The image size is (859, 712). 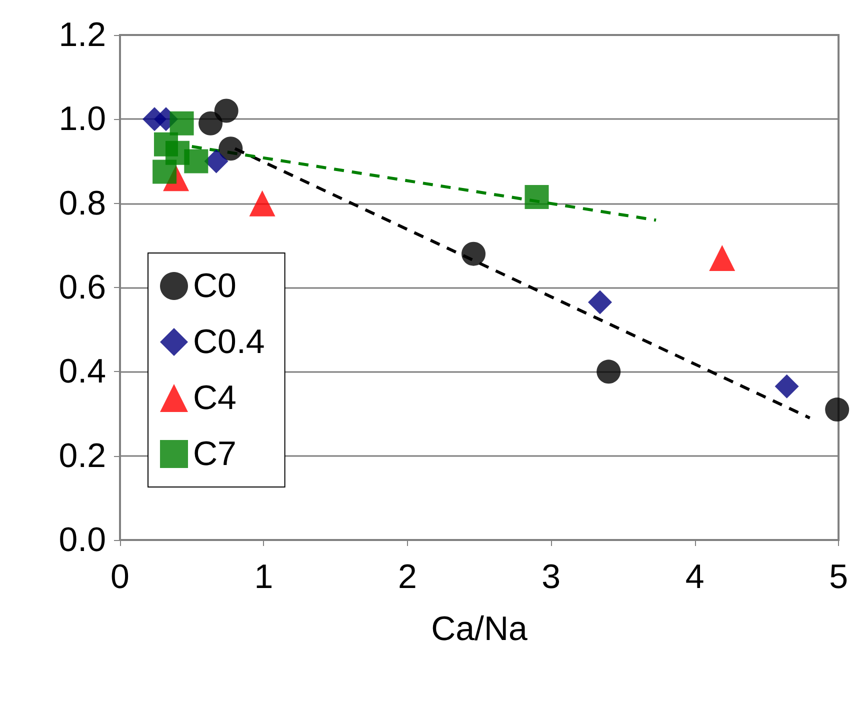 I want to click on legend-label: C7, so click(x=214, y=454).